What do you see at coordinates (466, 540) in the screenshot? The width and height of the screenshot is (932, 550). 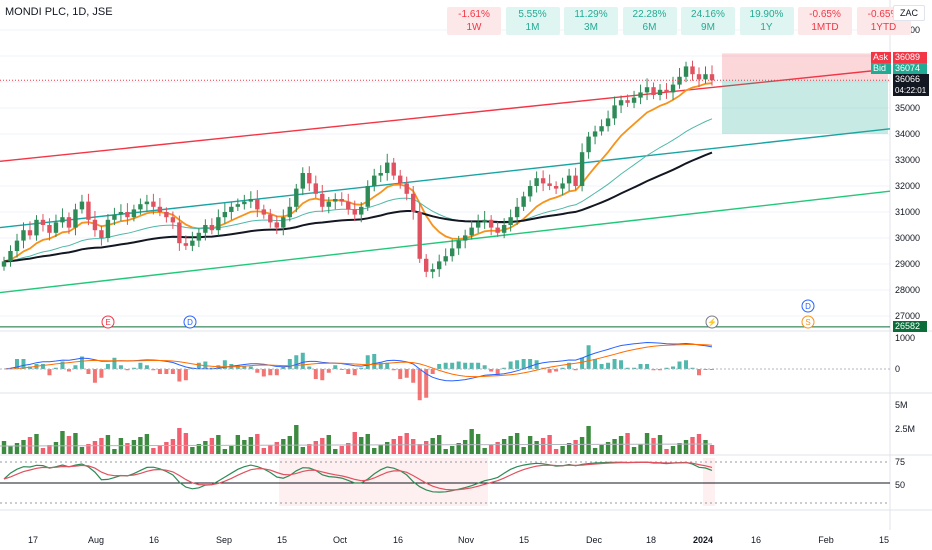 I see `time-tick-label: Nov` at bounding box center [466, 540].